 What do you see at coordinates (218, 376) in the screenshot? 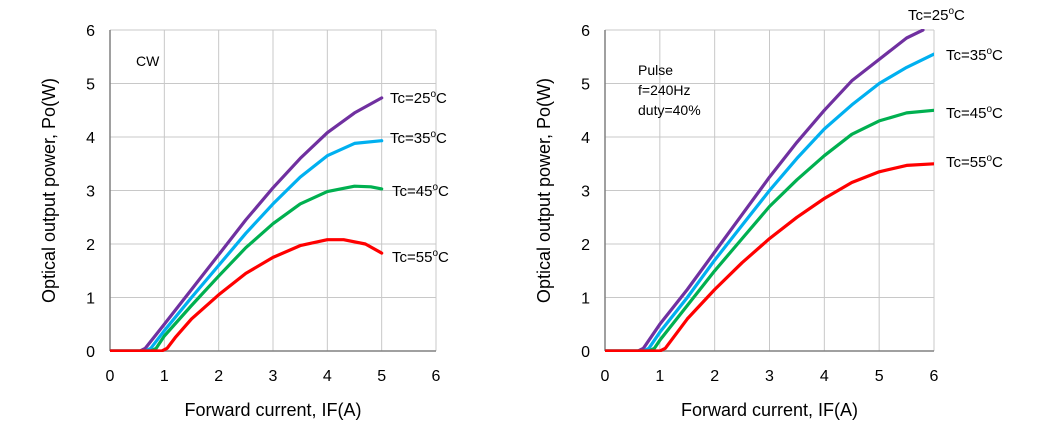
I see `chart1-x-tick-label: 2` at bounding box center [218, 376].